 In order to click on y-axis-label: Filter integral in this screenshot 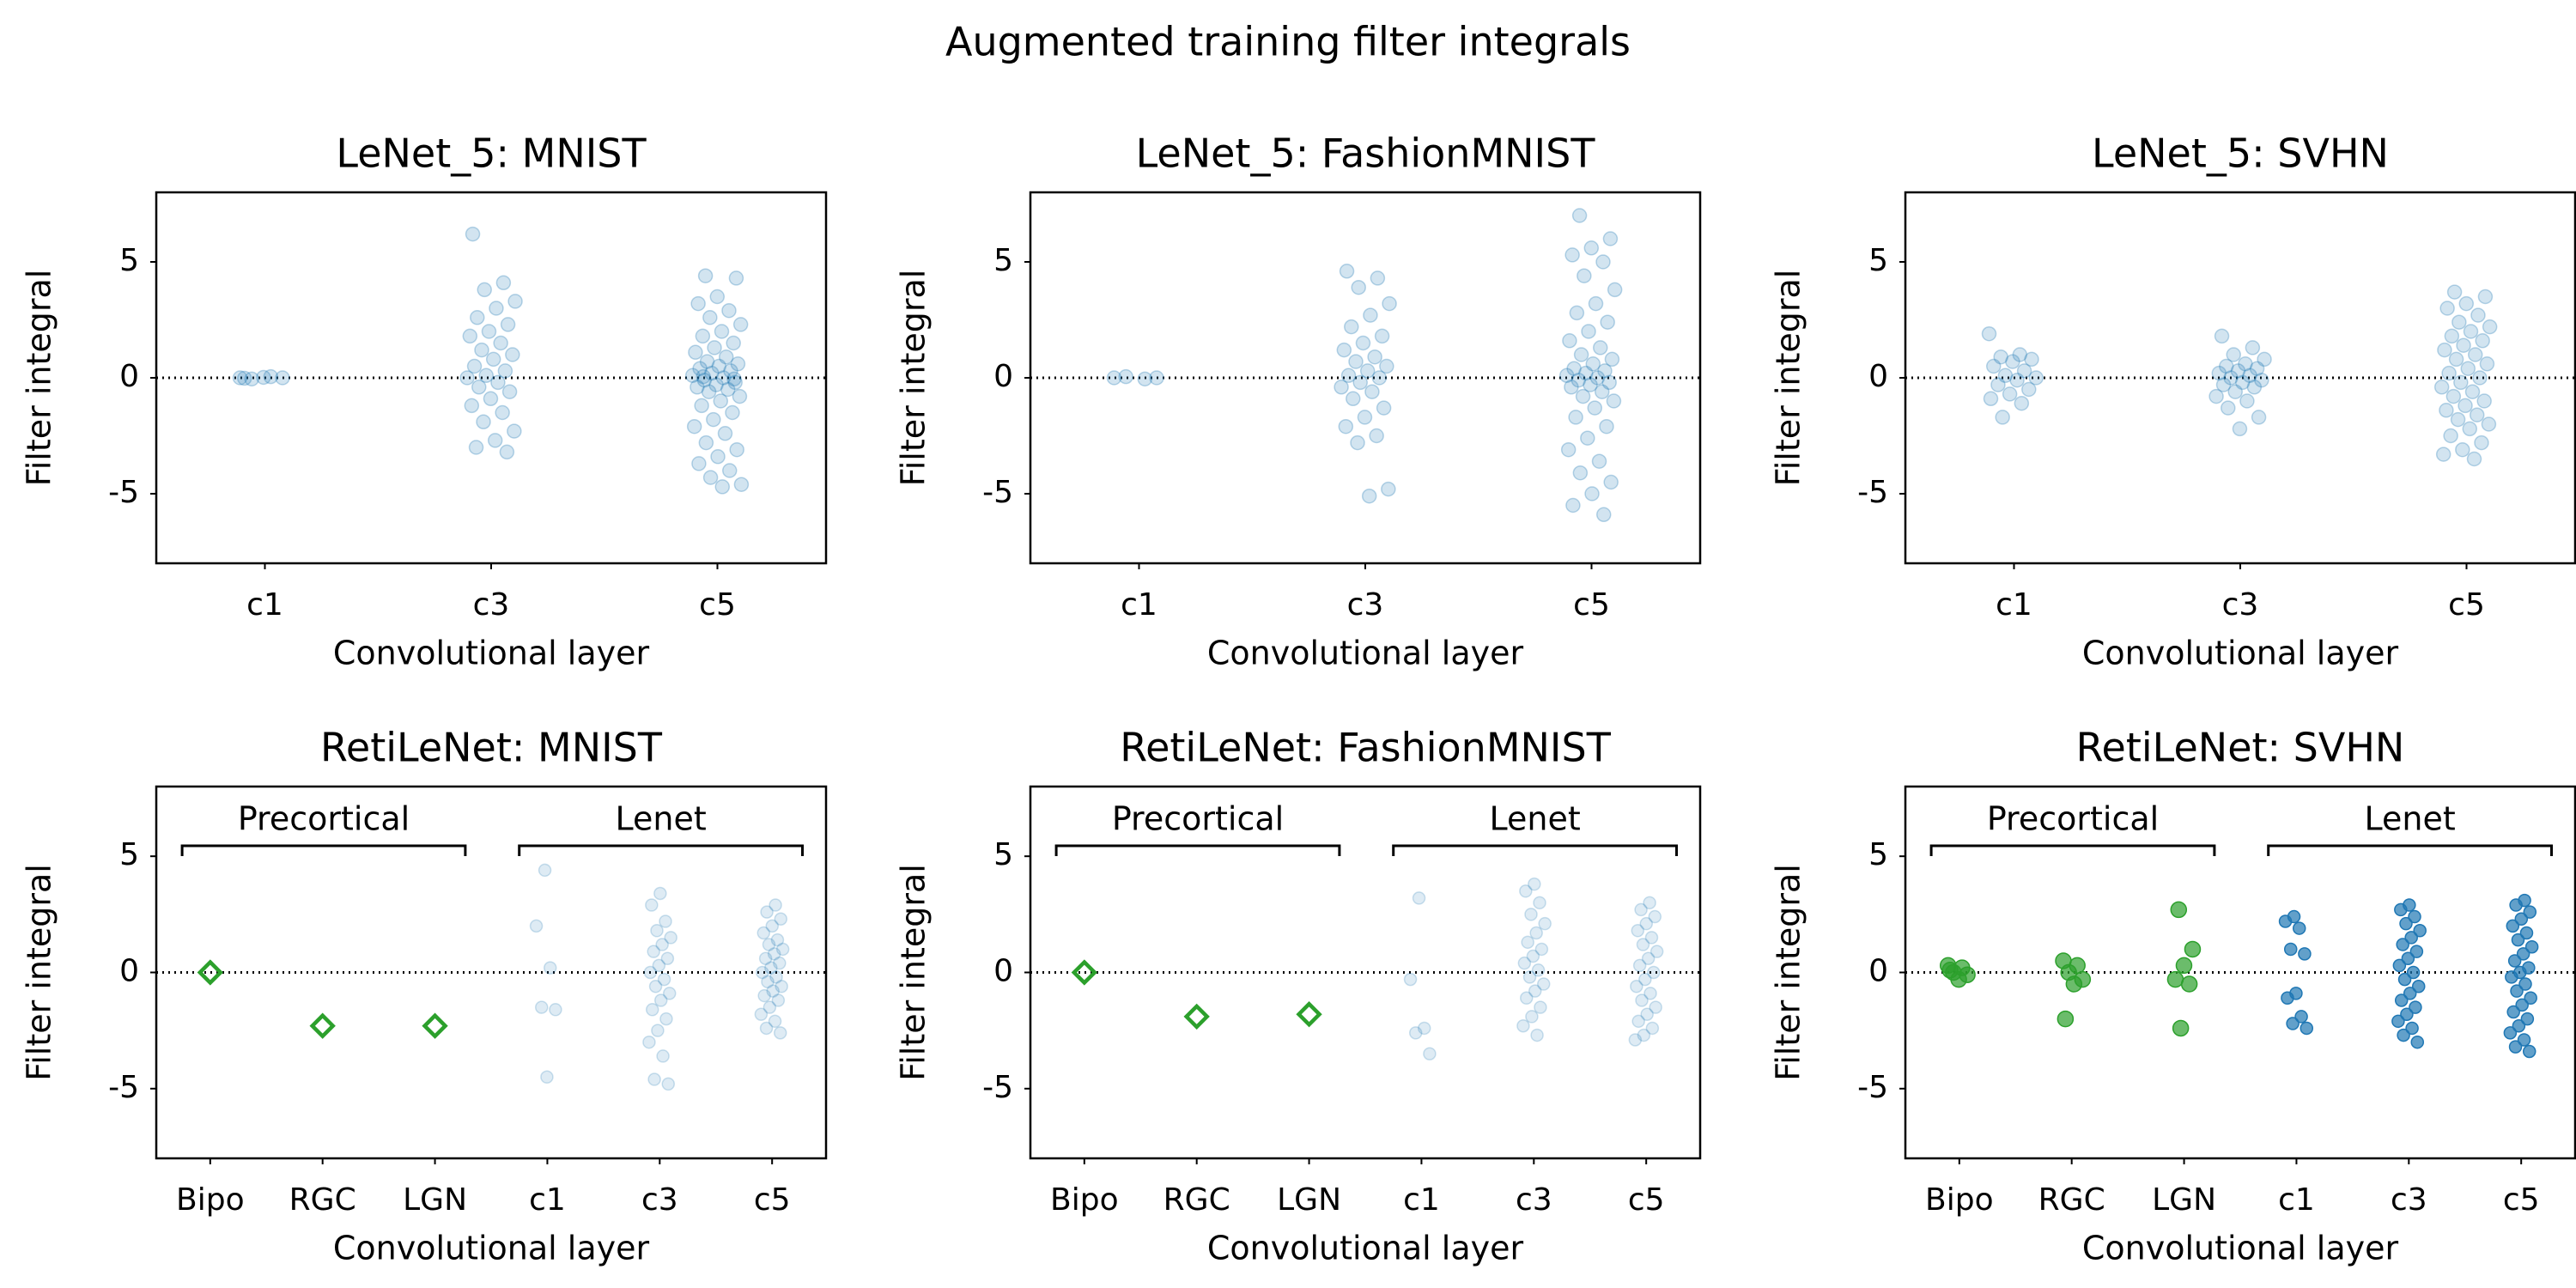, I will do `click(914, 378)`.